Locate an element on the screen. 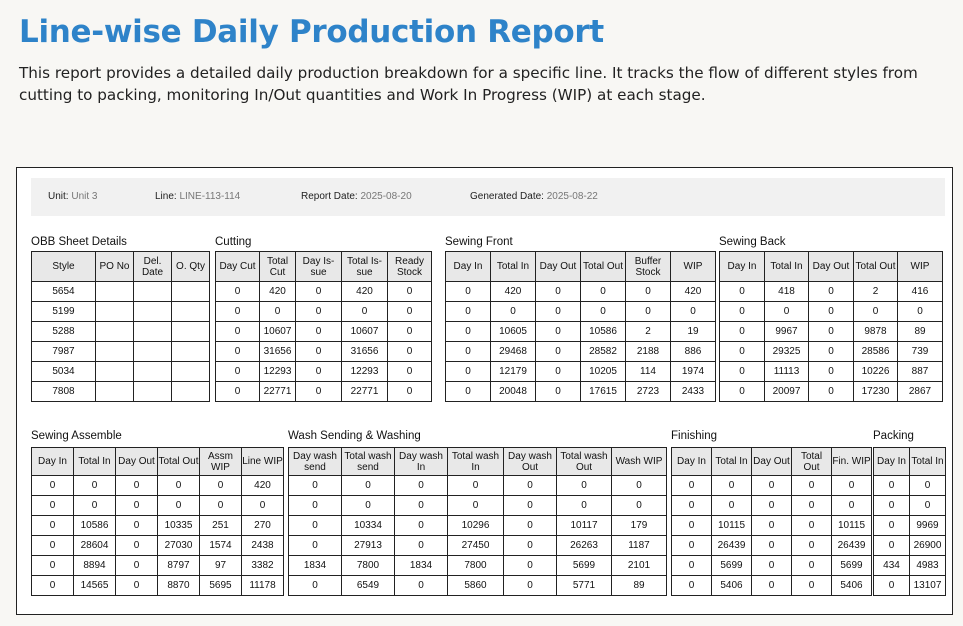 The height and width of the screenshot is (626, 963). table-row: 0 14565 0 8870 5695 11178 is located at coordinates (157, 585).